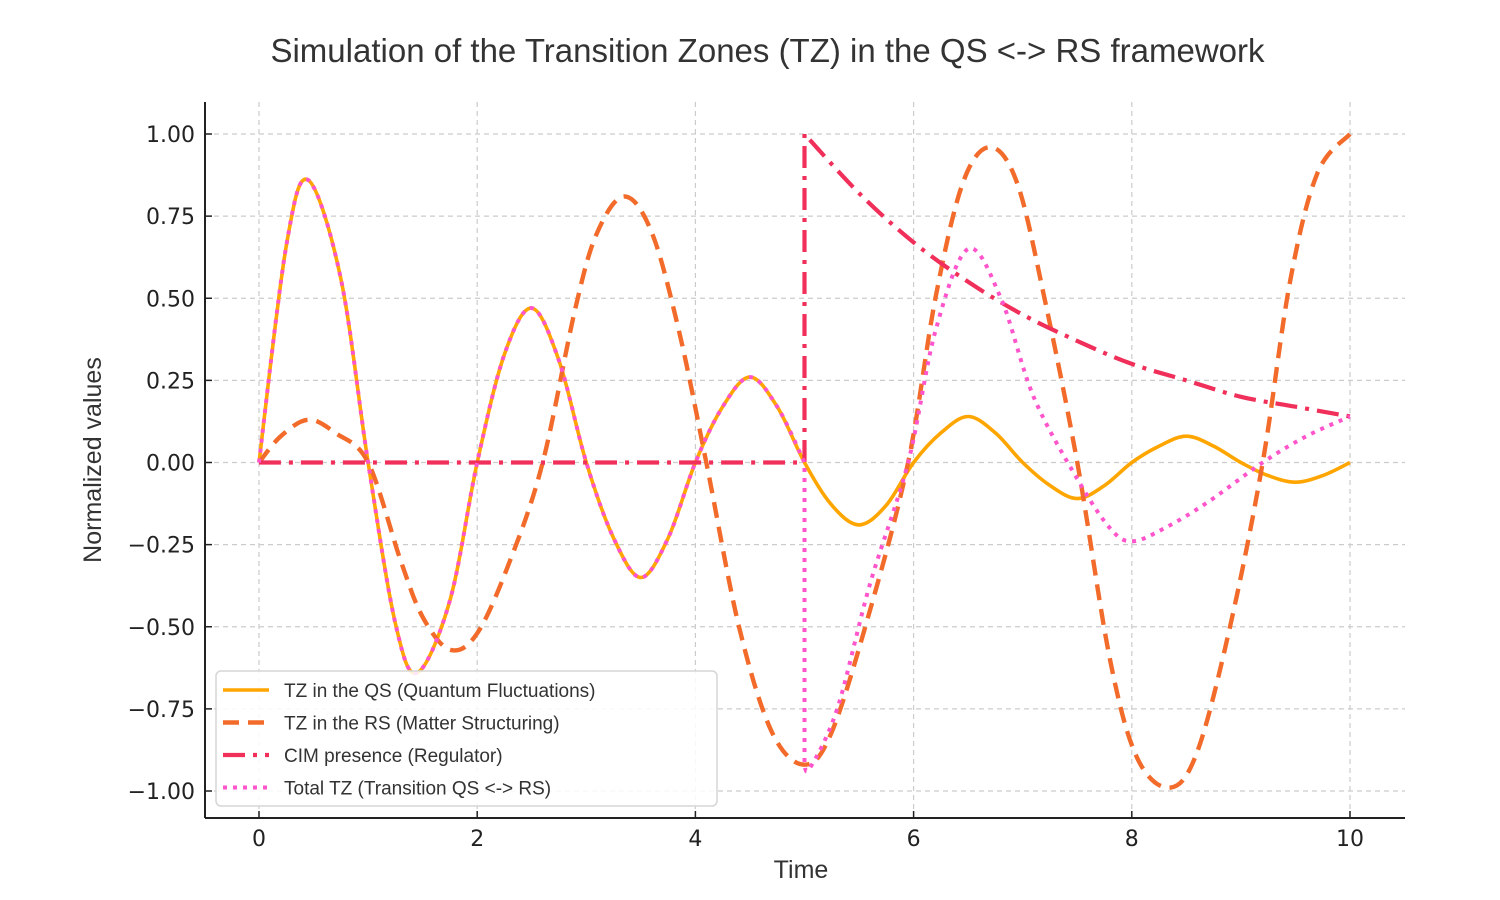 The width and height of the screenshot is (1500, 900). What do you see at coordinates (393, 756) in the screenshot?
I see `legend-label: CIM presence (Regulator)` at bounding box center [393, 756].